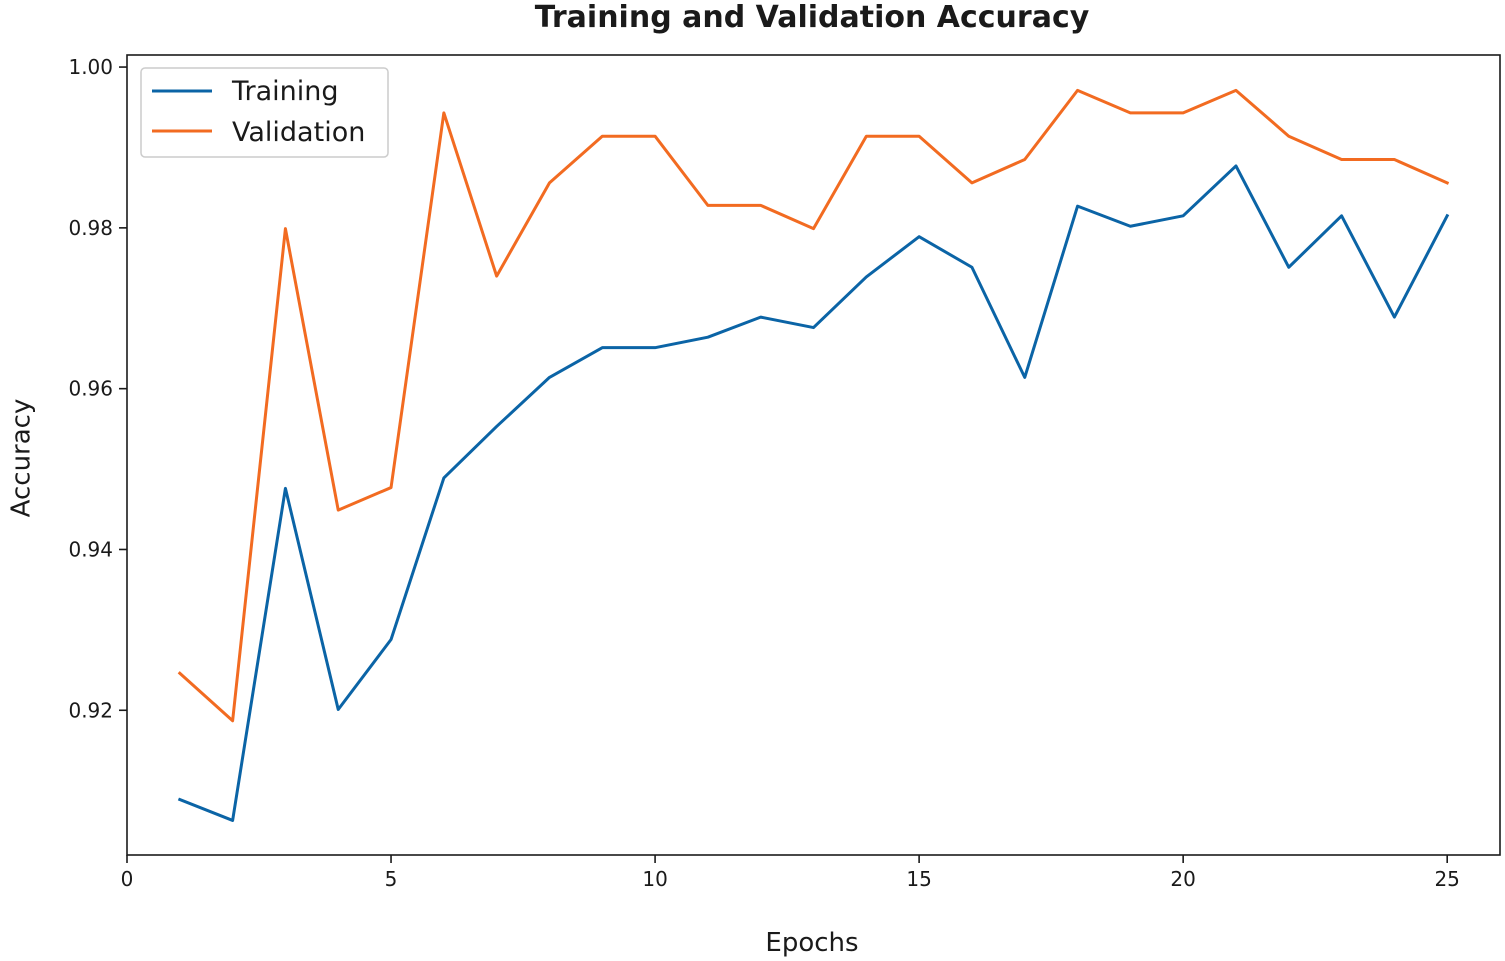  What do you see at coordinates (298, 132) in the screenshot?
I see `legend-label-validation: Validation` at bounding box center [298, 132].